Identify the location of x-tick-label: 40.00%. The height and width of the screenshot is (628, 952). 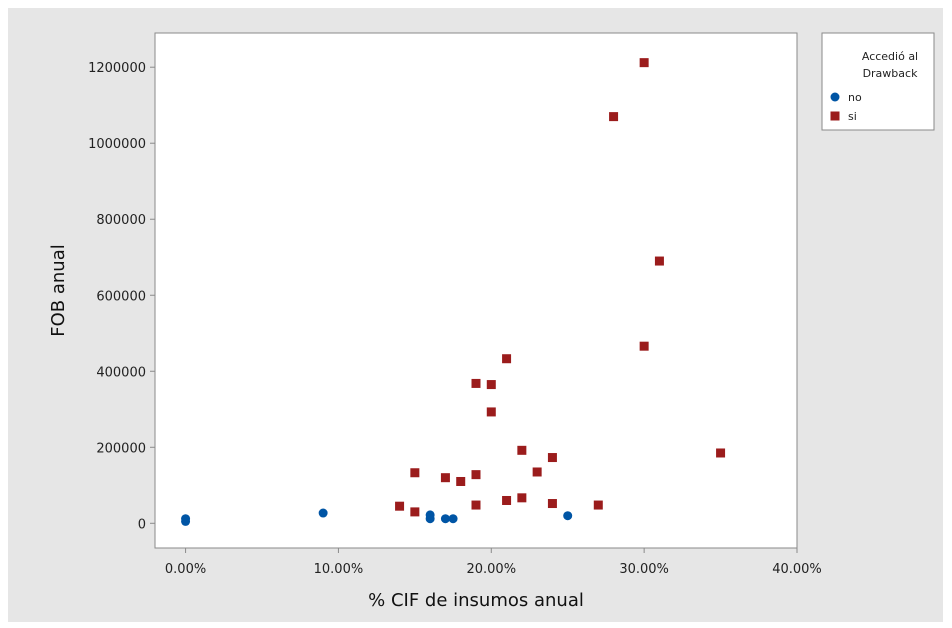
(797, 569).